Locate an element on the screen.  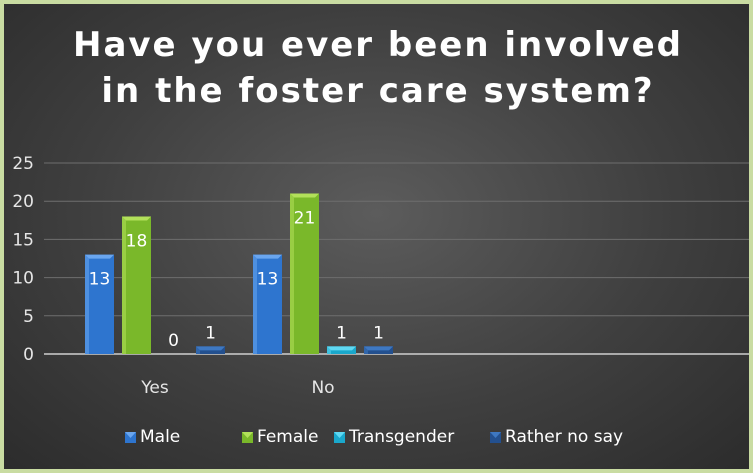
legend-label: Transgender is located at coordinates (401, 437).